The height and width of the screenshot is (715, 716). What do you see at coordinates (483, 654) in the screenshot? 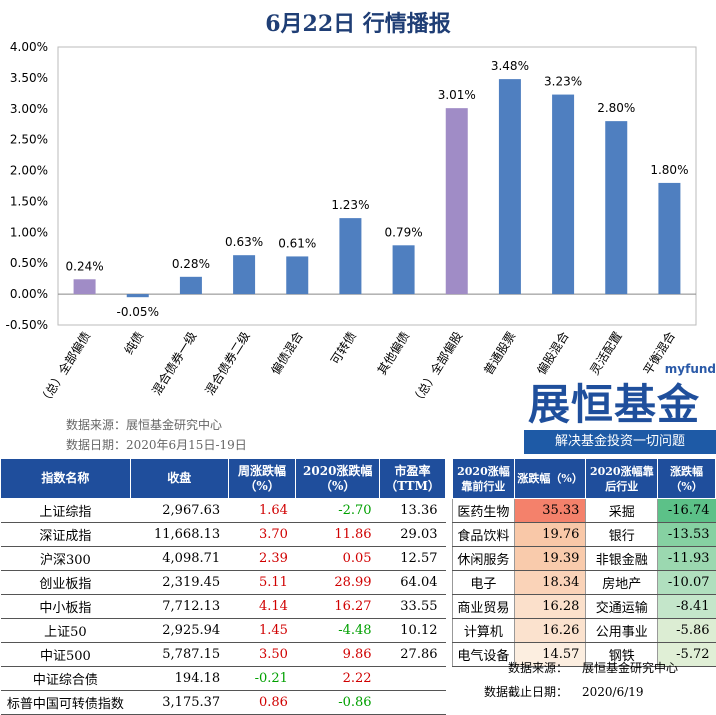
I see `top-industry: 电气设备` at bounding box center [483, 654].